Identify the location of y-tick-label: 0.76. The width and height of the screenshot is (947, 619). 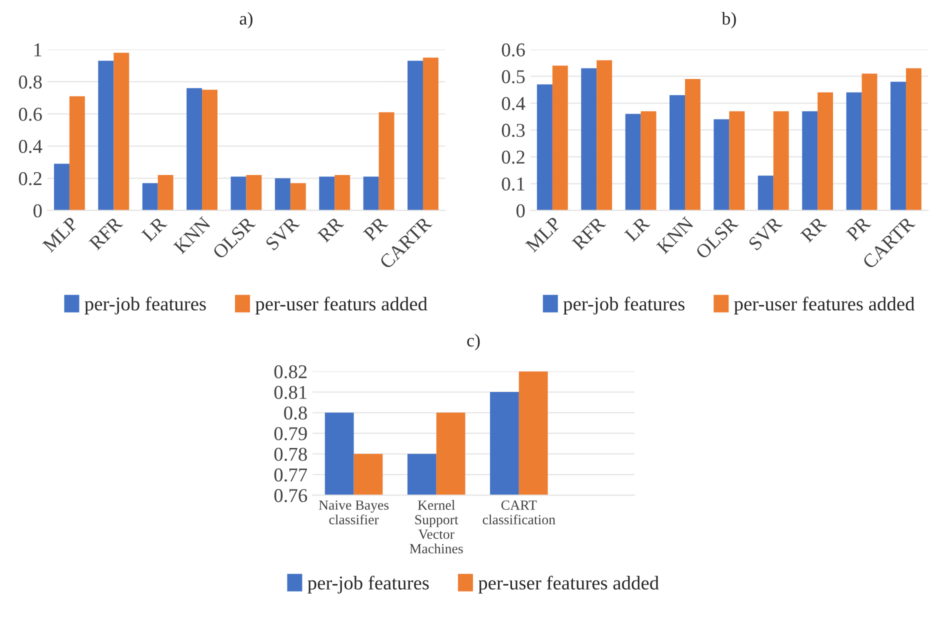
(291, 495).